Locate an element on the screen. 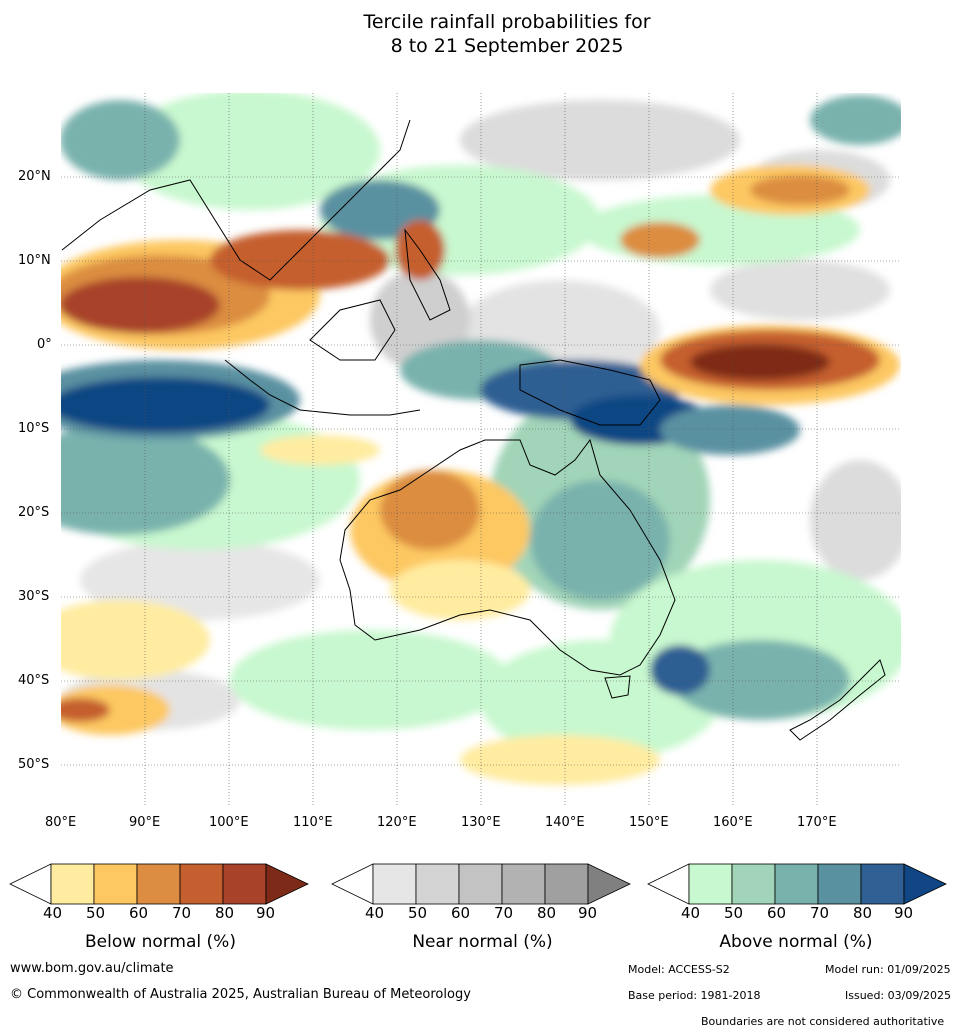 Image resolution: width=965 pixels, height=1035 pixels. colorbar-below-normal is located at coordinates (159, 884).